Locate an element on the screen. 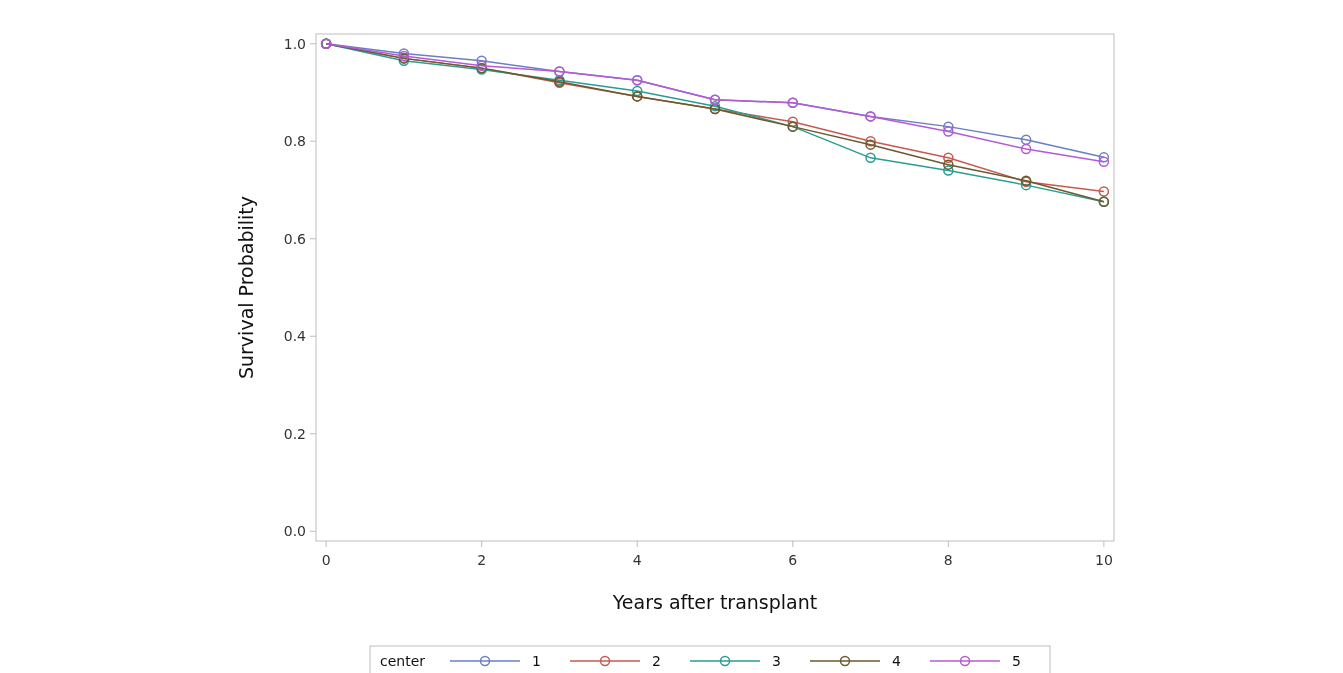 The image size is (1343, 673). y-axis-title: Survival Probability is located at coordinates (246, 287).